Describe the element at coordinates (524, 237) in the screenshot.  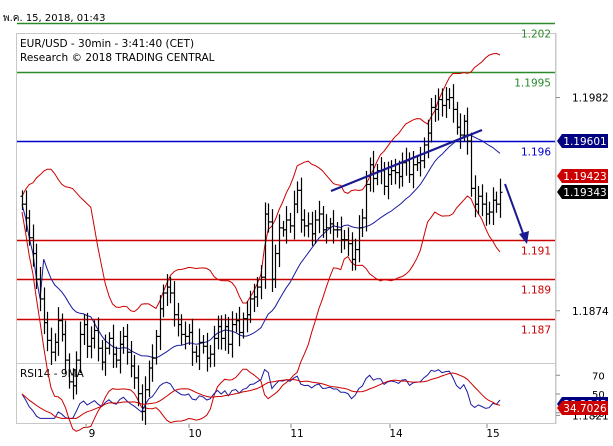
I see `projection-arrow-head` at that location.